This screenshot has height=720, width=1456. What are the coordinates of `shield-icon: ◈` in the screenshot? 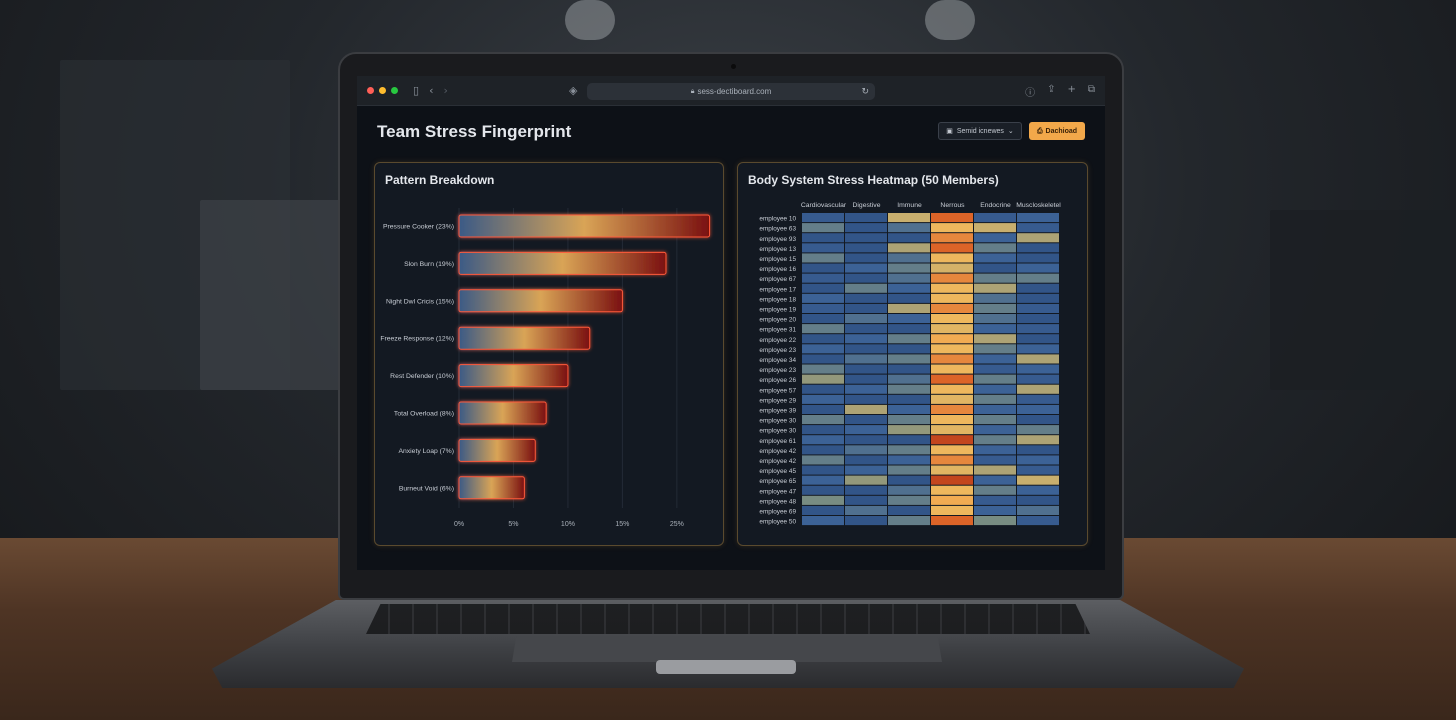 It's located at (573, 90).